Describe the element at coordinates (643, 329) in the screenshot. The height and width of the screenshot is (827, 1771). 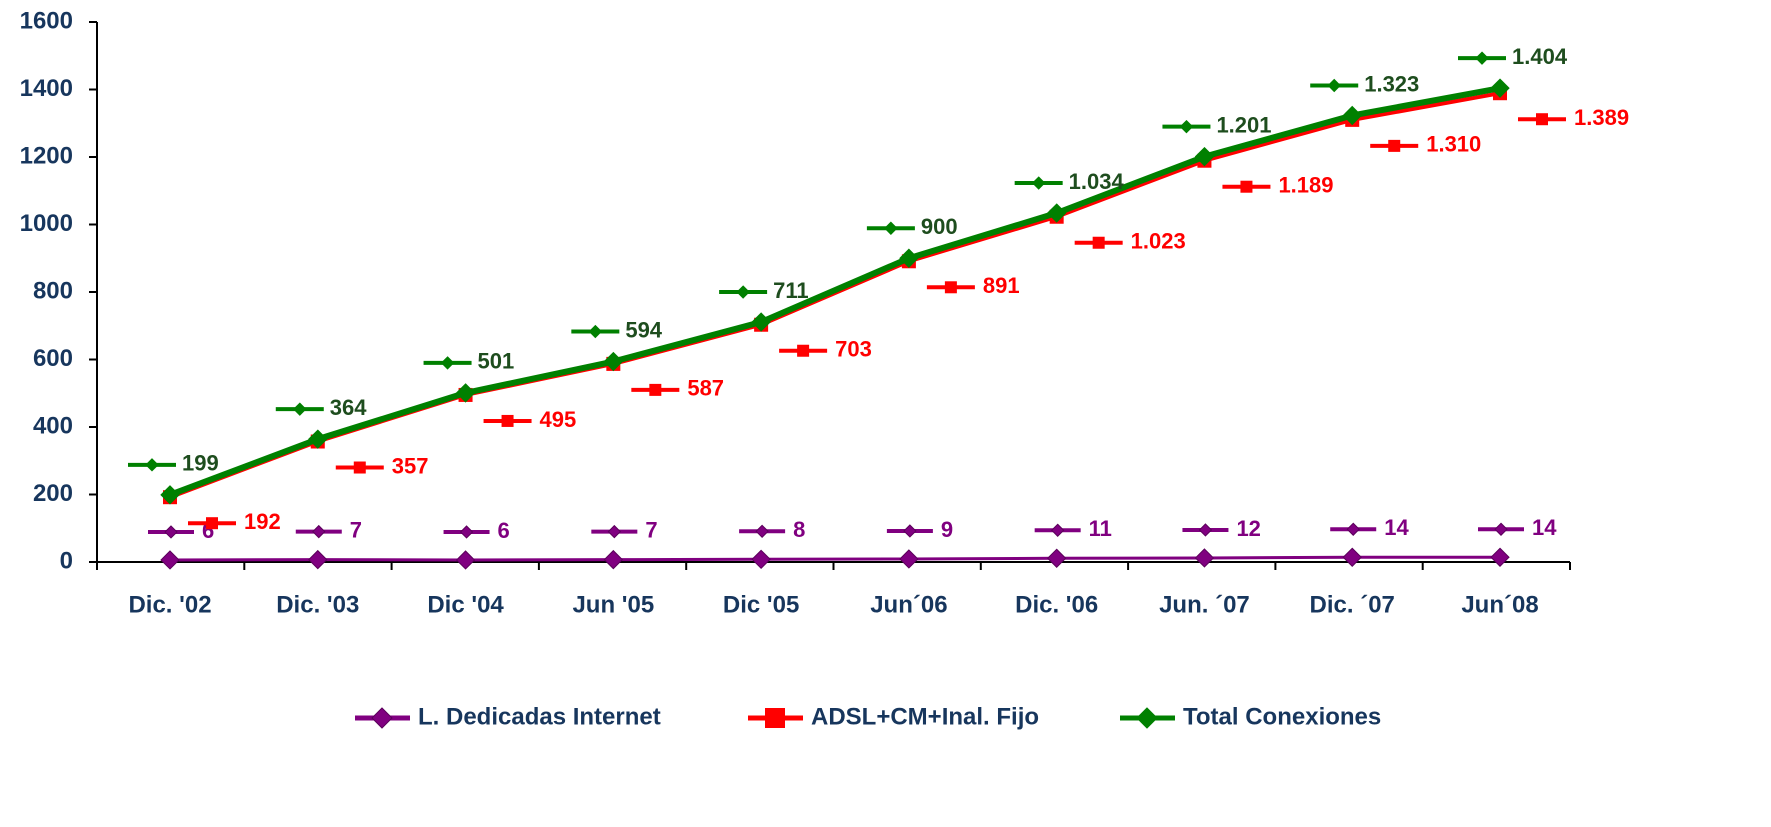
I see `data-label: 594` at that location.